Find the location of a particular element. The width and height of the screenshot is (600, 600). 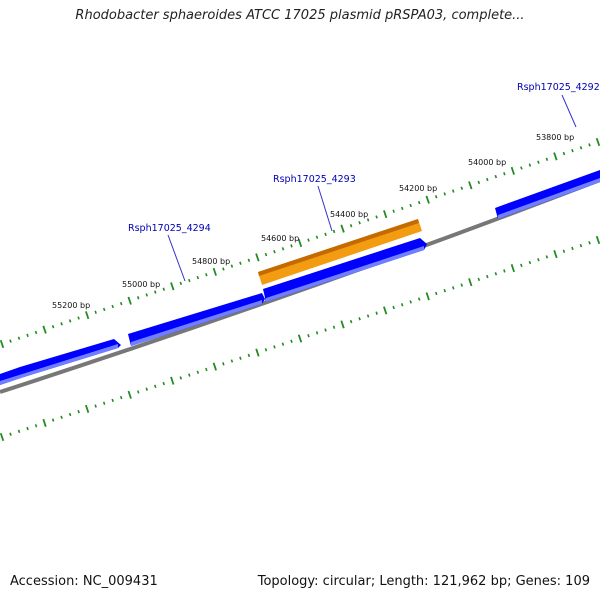

gene-label-rsph17025-4292: Rsph17025_4292 is located at coordinates (558, 87).